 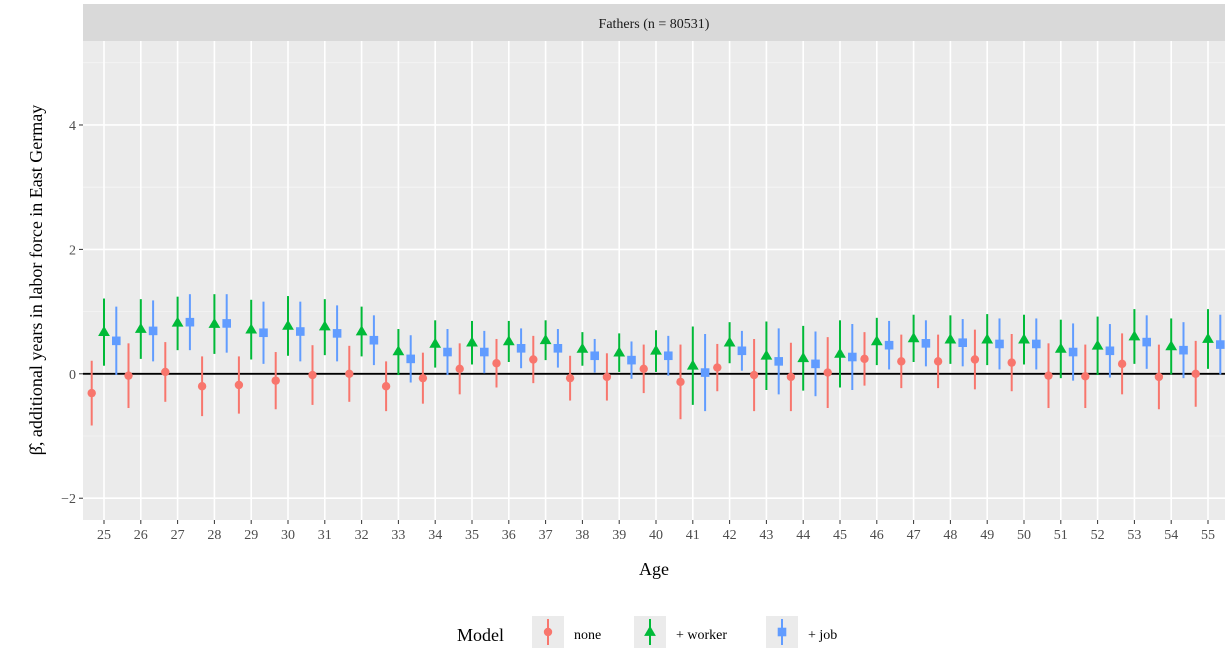 I want to click on x-axis-title: Age, so click(x=654, y=569).